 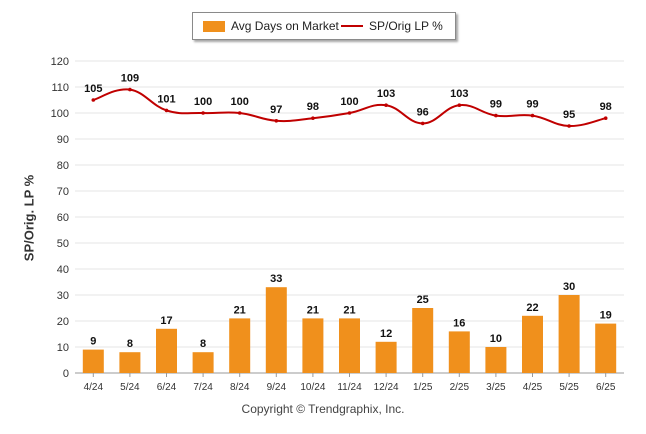 I want to click on bar-value-label: 30, so click(x=569, y=287).